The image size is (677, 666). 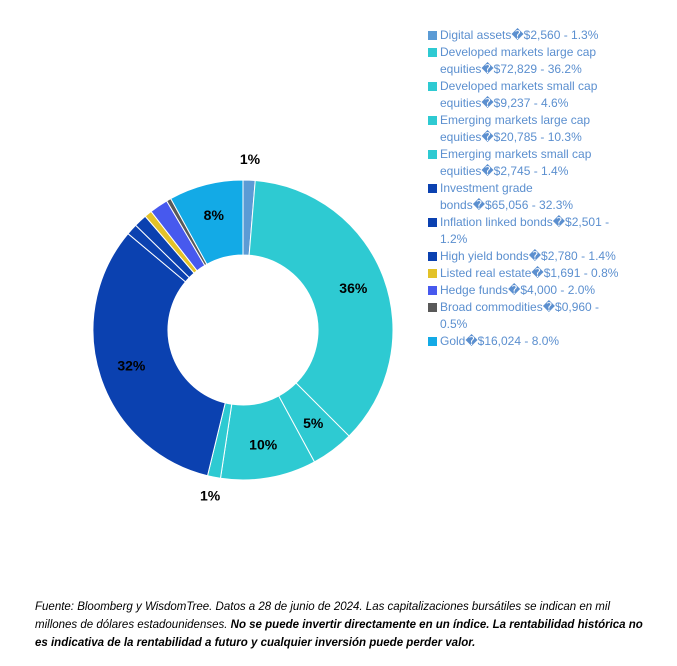 I want to click on legend-label: Listed real estate�$1,691 - 0.8%, so click(x=529, y=273).